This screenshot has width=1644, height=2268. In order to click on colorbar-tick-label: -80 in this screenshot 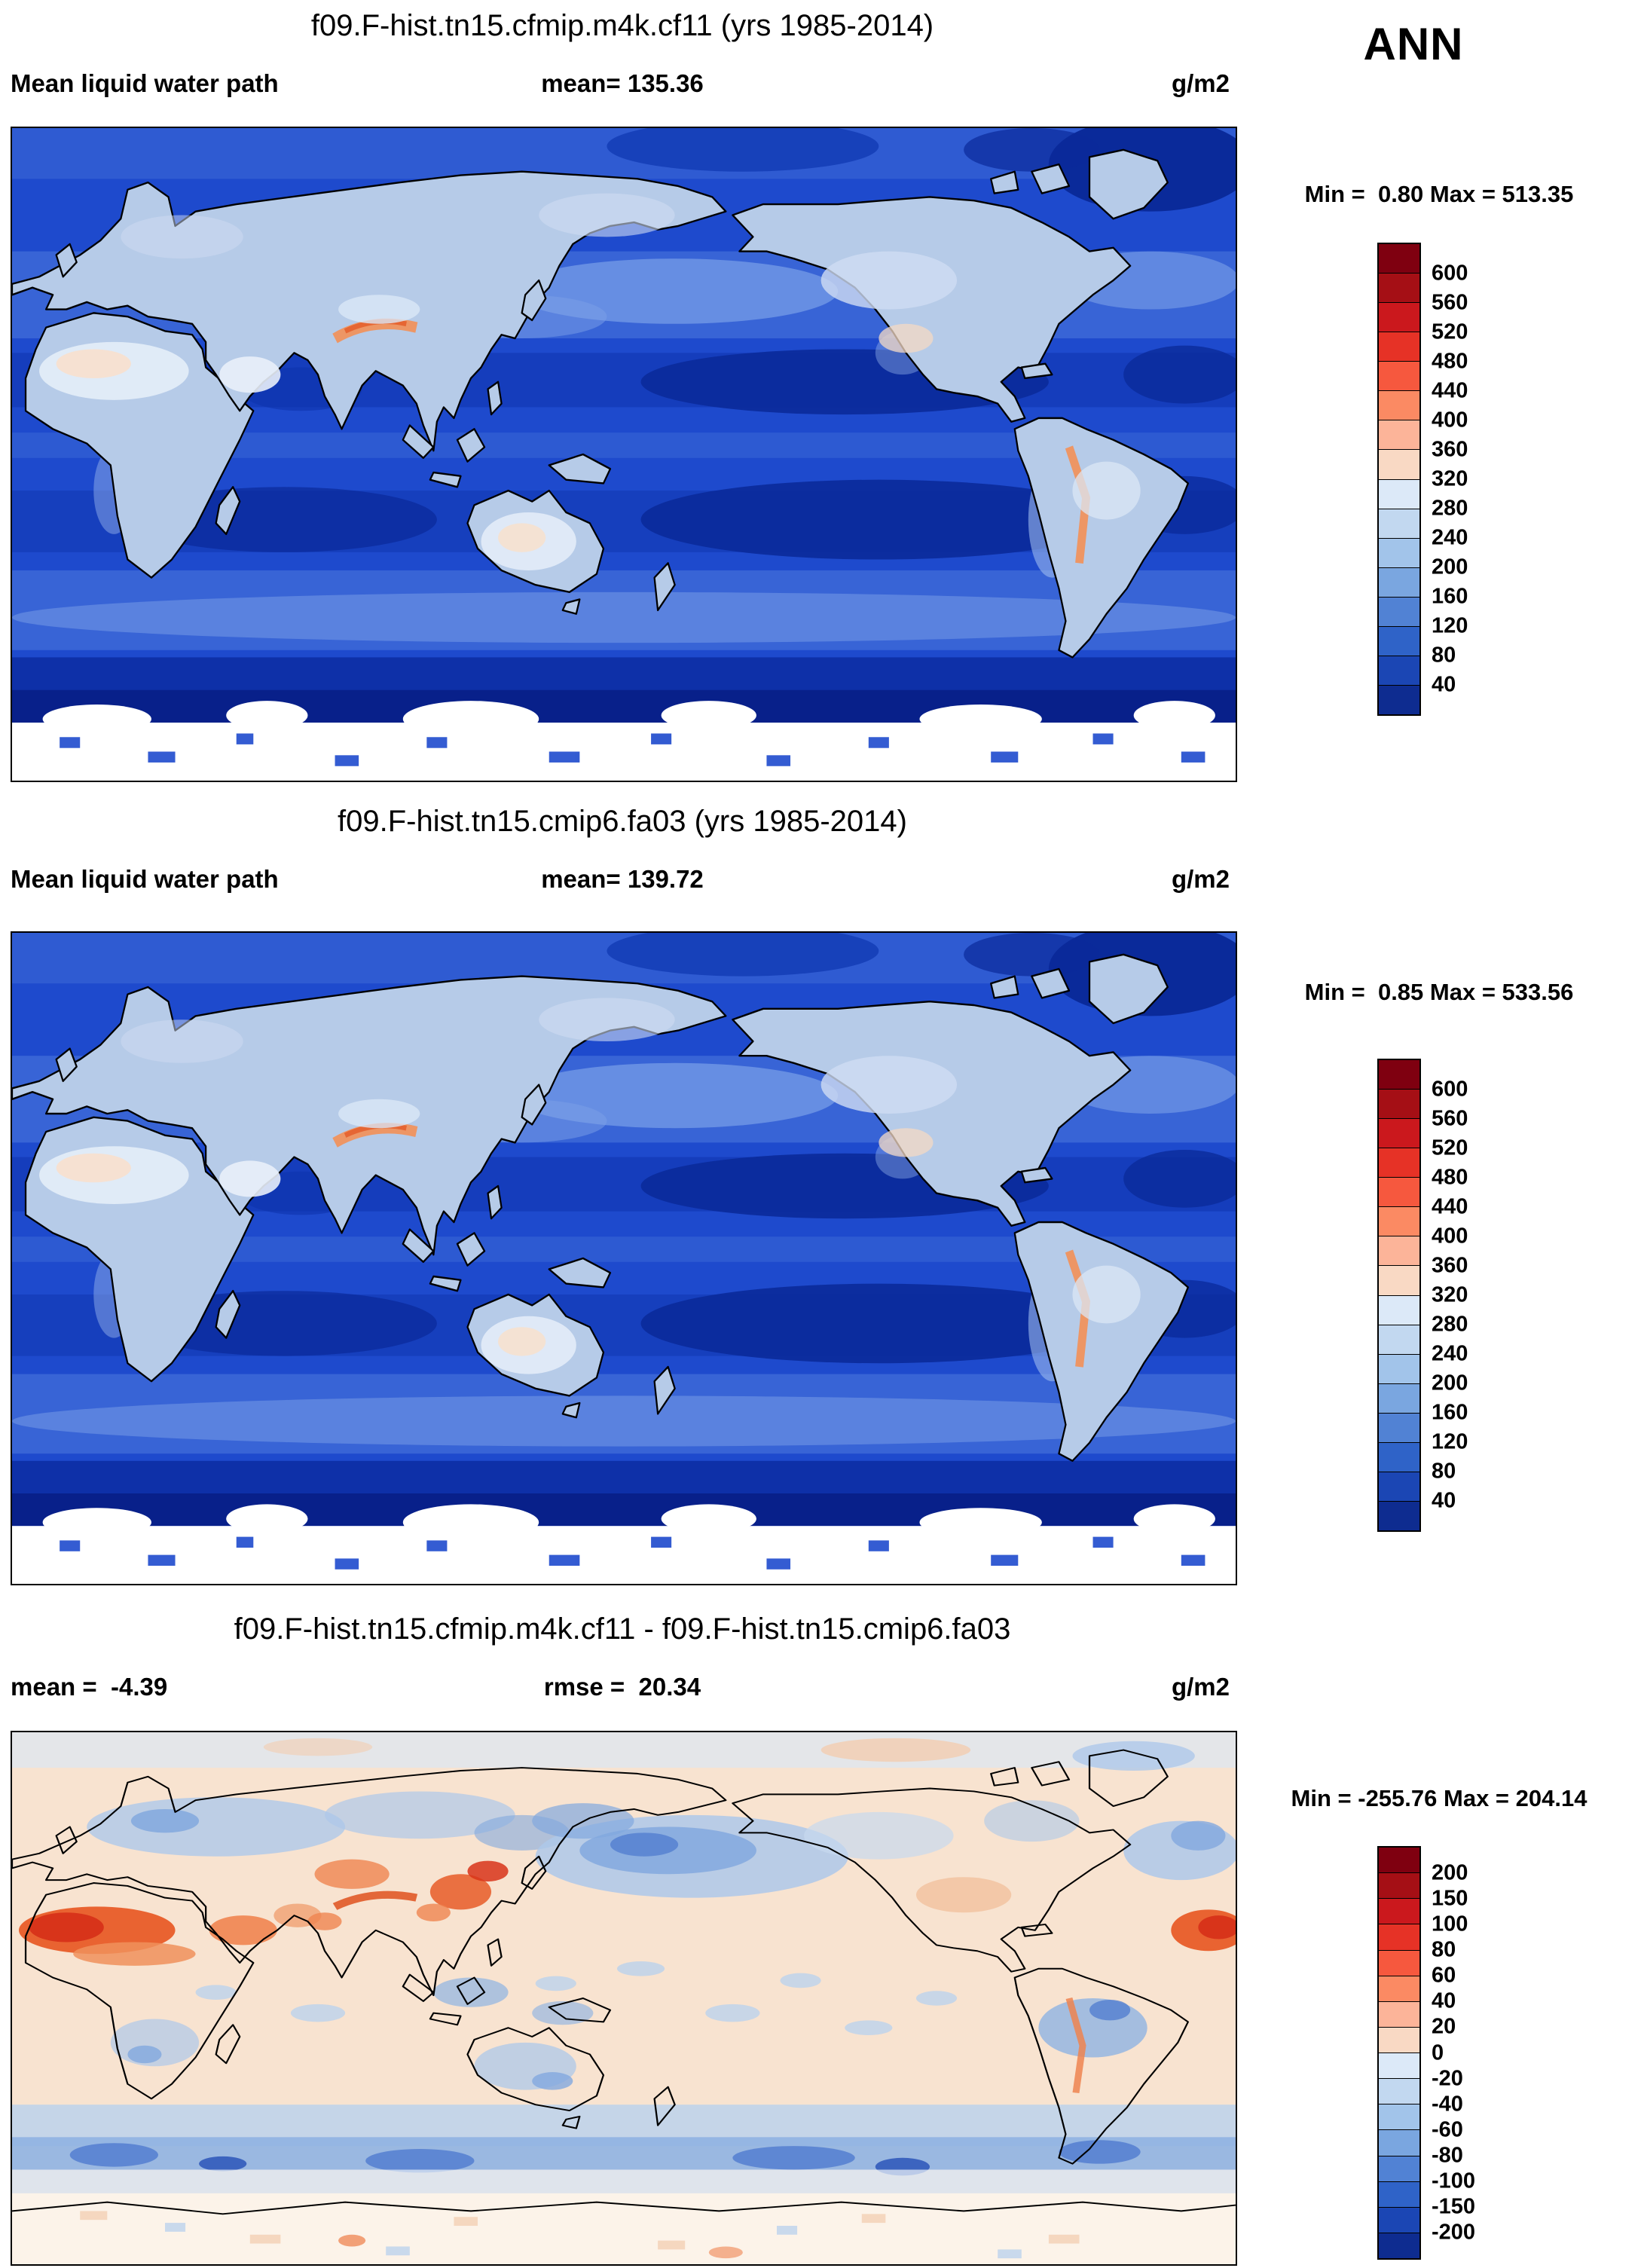, I will do `click(1447, 2155)`.